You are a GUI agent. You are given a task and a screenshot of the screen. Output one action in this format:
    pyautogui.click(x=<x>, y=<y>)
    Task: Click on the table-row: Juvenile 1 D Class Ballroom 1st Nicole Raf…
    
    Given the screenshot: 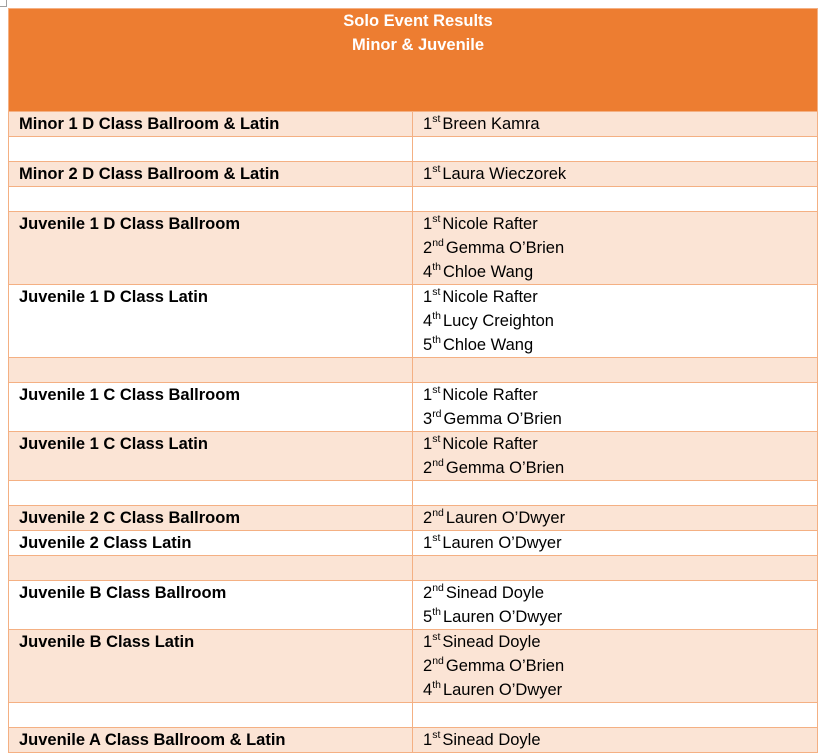 What is the action you would take?
    pyautogui.click(x=413, y=248)
    